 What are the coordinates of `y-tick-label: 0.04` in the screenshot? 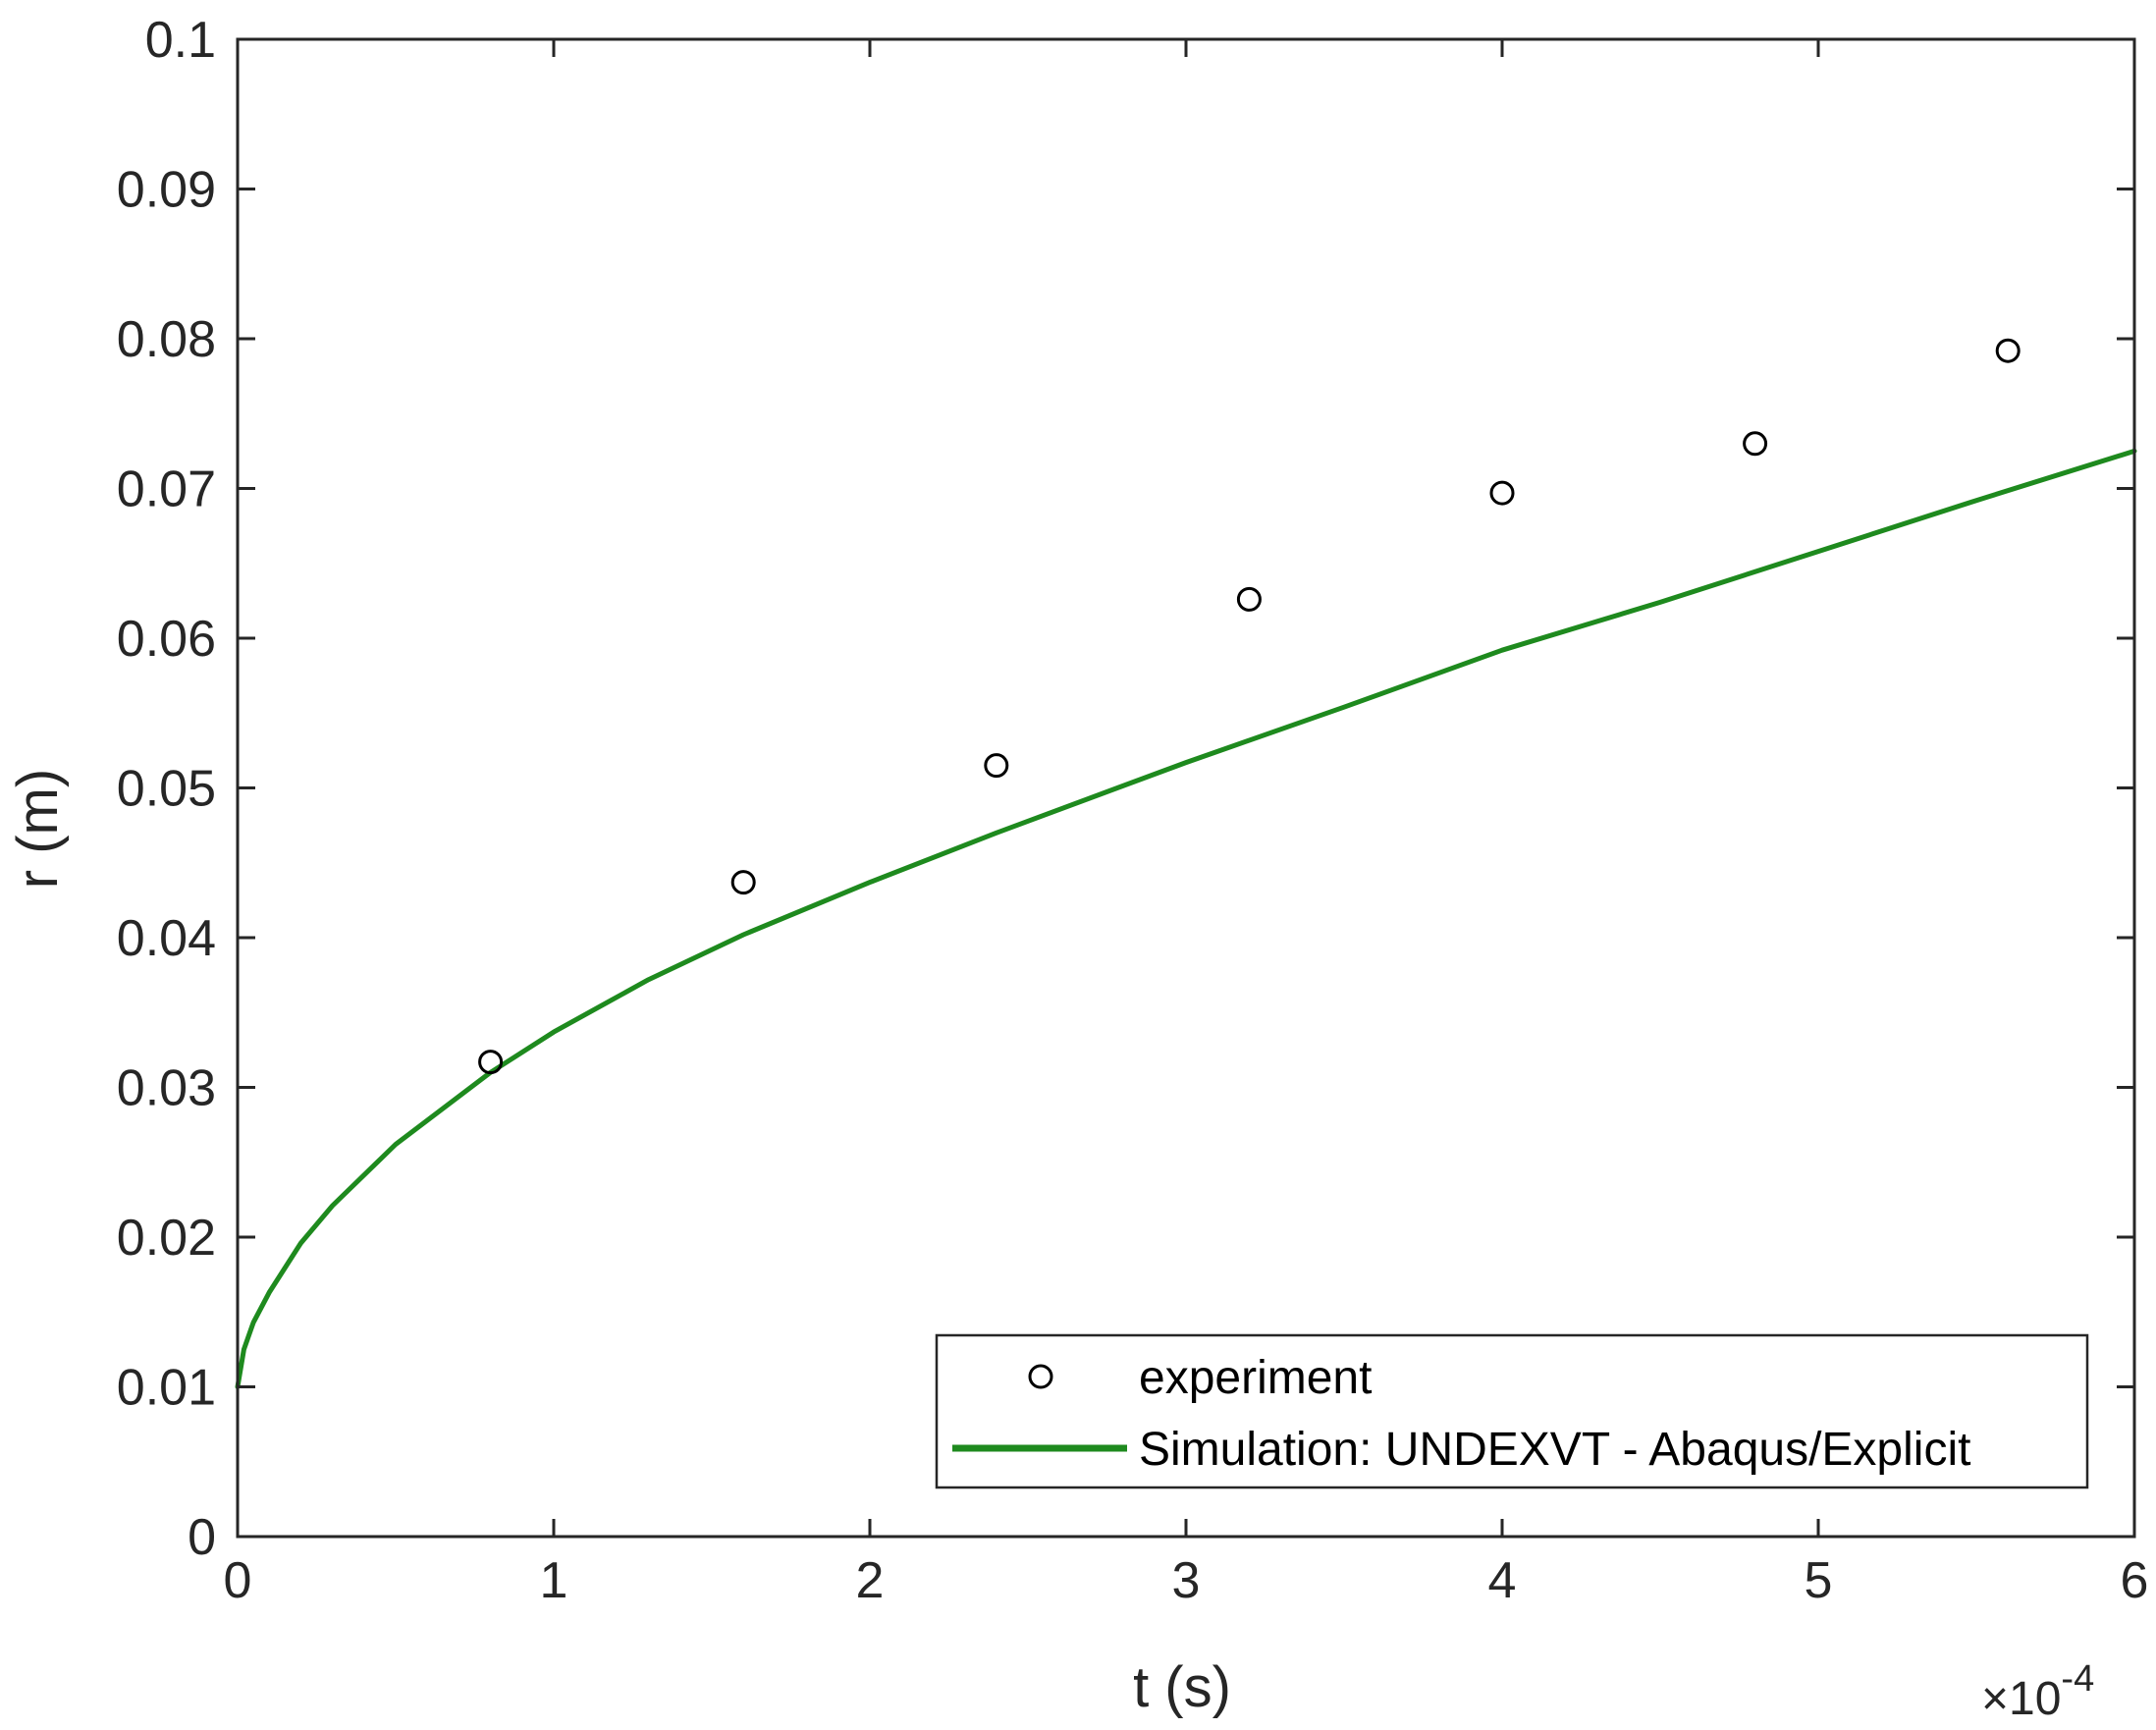 It's located at (167, 938).